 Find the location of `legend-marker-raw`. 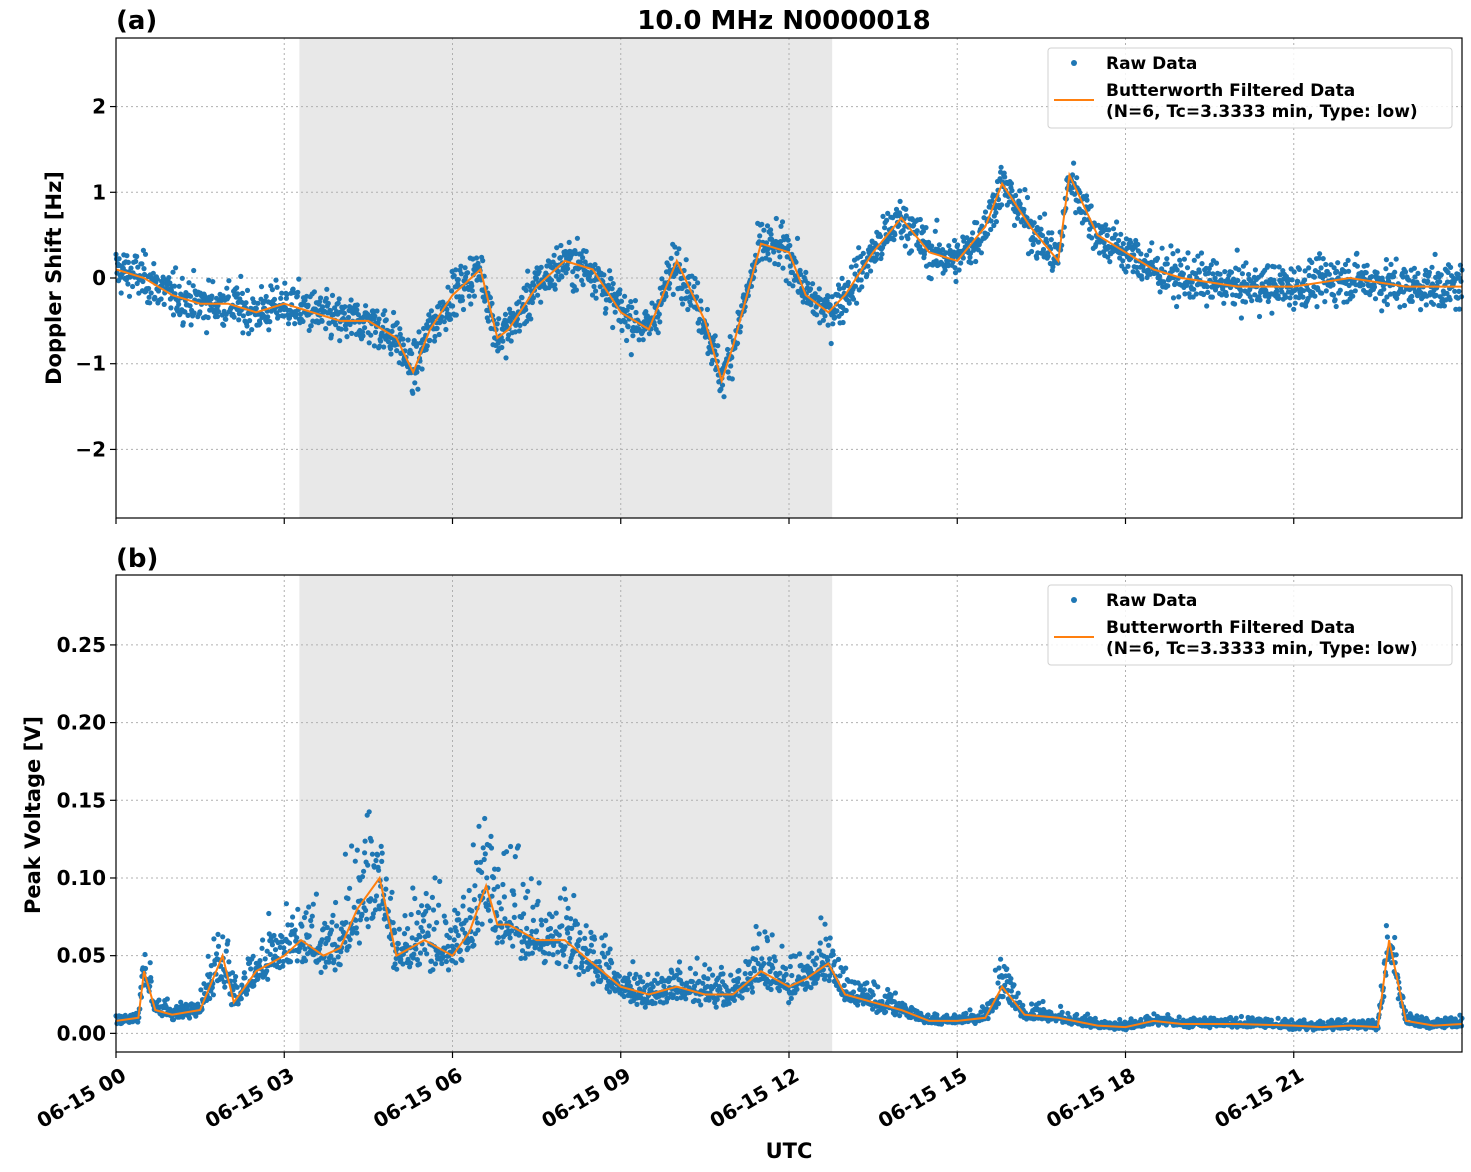

legend-marker-raw is located at coordinates (1074, 63).